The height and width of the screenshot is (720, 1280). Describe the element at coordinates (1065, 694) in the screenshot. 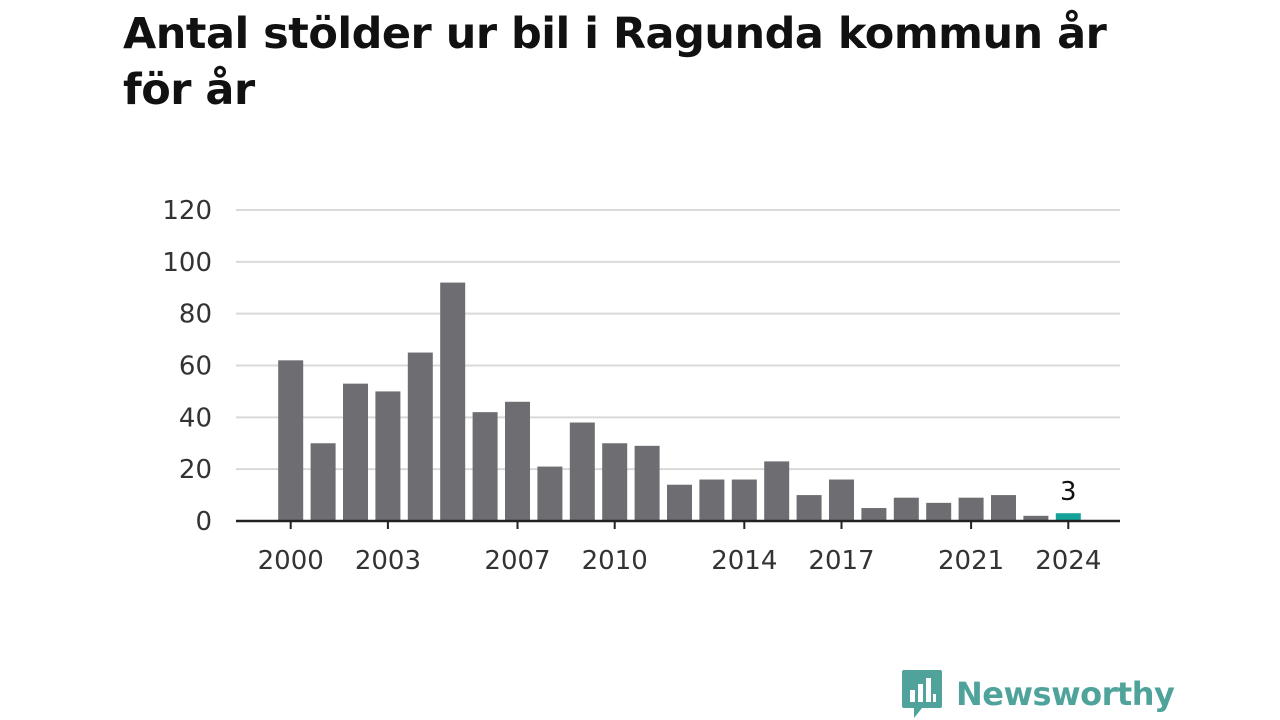

I see `brand-name: Newsworthy` at that location.